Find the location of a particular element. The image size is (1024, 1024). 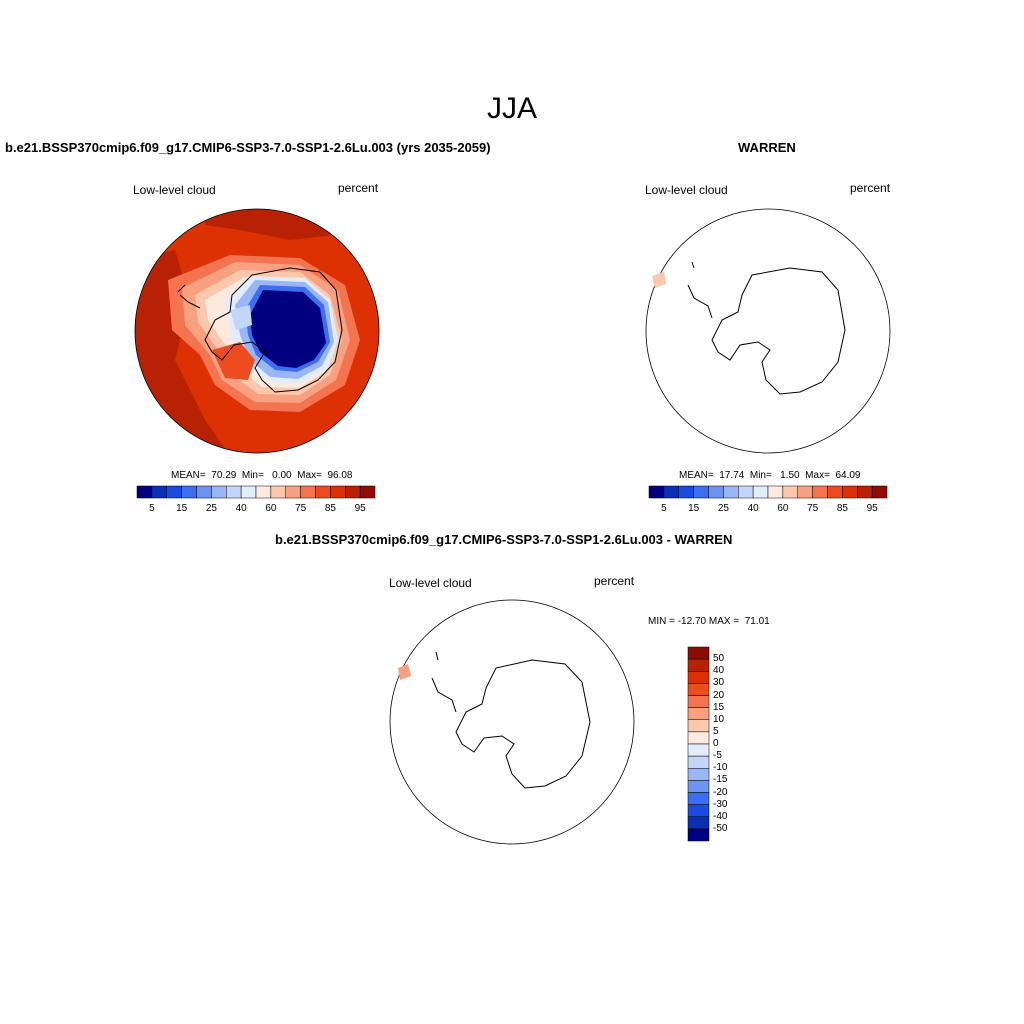

obs-colorbar-tick-label: 75 is located at coordinates (813, 508).